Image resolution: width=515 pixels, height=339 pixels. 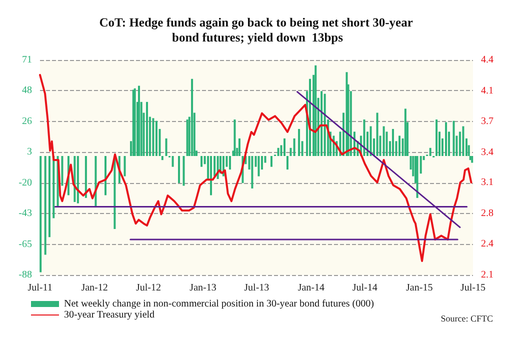 I want to click on y-tick-label: -88, so click(x=25, y=275).